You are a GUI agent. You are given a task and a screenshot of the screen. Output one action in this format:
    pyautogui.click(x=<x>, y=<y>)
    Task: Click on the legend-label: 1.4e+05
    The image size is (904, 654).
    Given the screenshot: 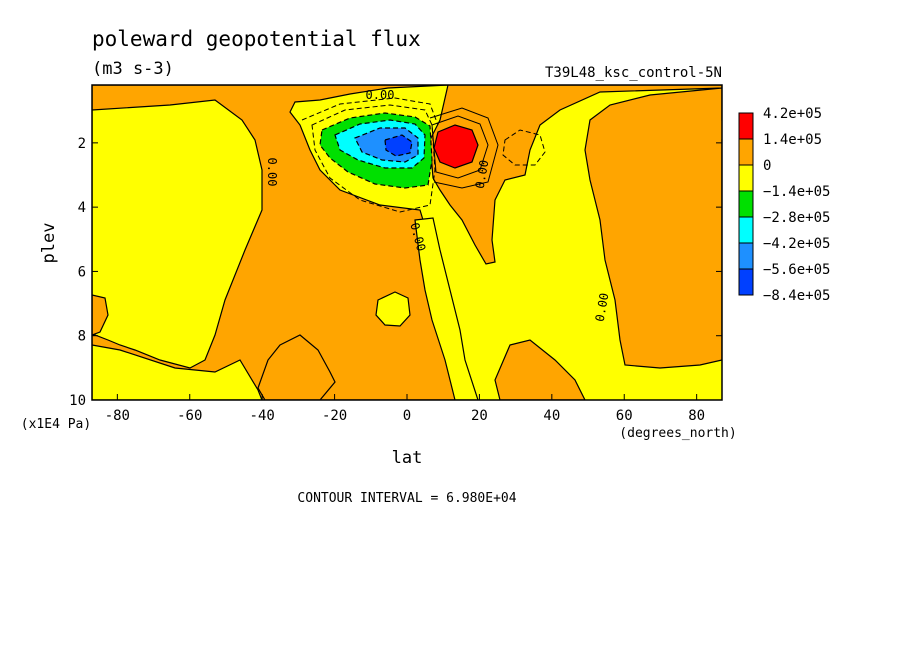 What is the action you would take?
    pyautogui.click(x=792, y=140)
    